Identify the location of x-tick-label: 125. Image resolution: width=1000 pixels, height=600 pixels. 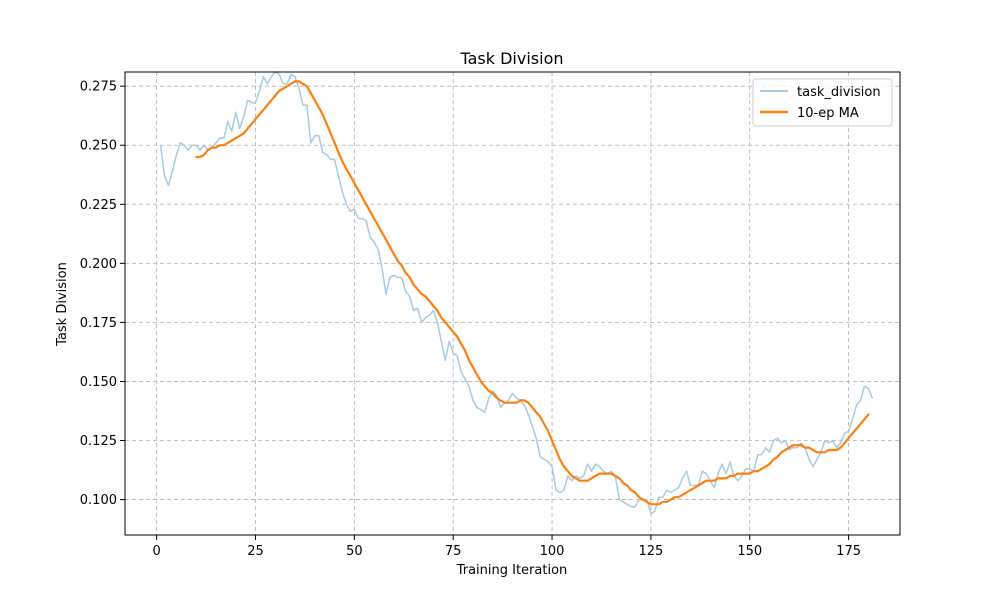
(650, 551).